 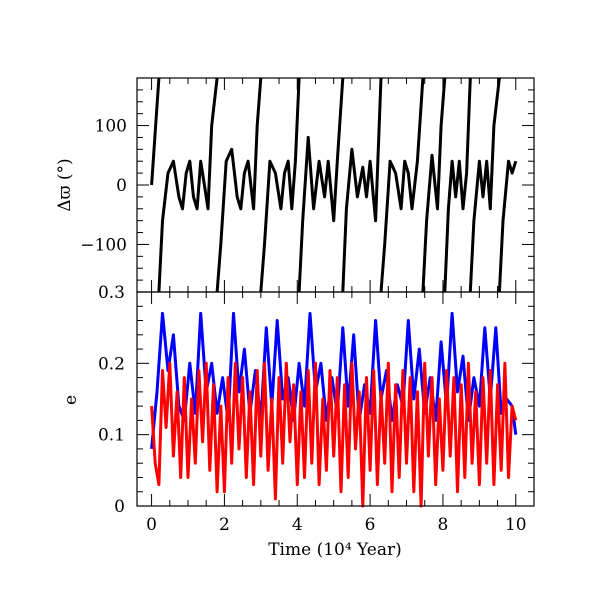 I want to click on bottom-xtick-label: 10, so click(x=516, y=525).